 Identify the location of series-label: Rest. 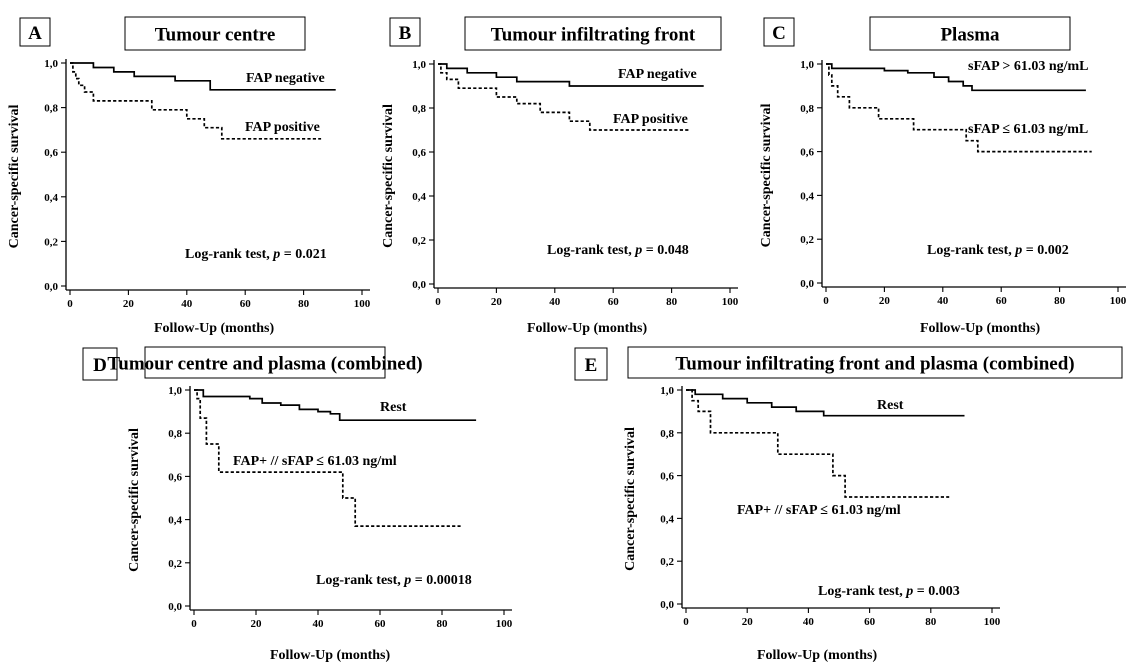
(393, 407).